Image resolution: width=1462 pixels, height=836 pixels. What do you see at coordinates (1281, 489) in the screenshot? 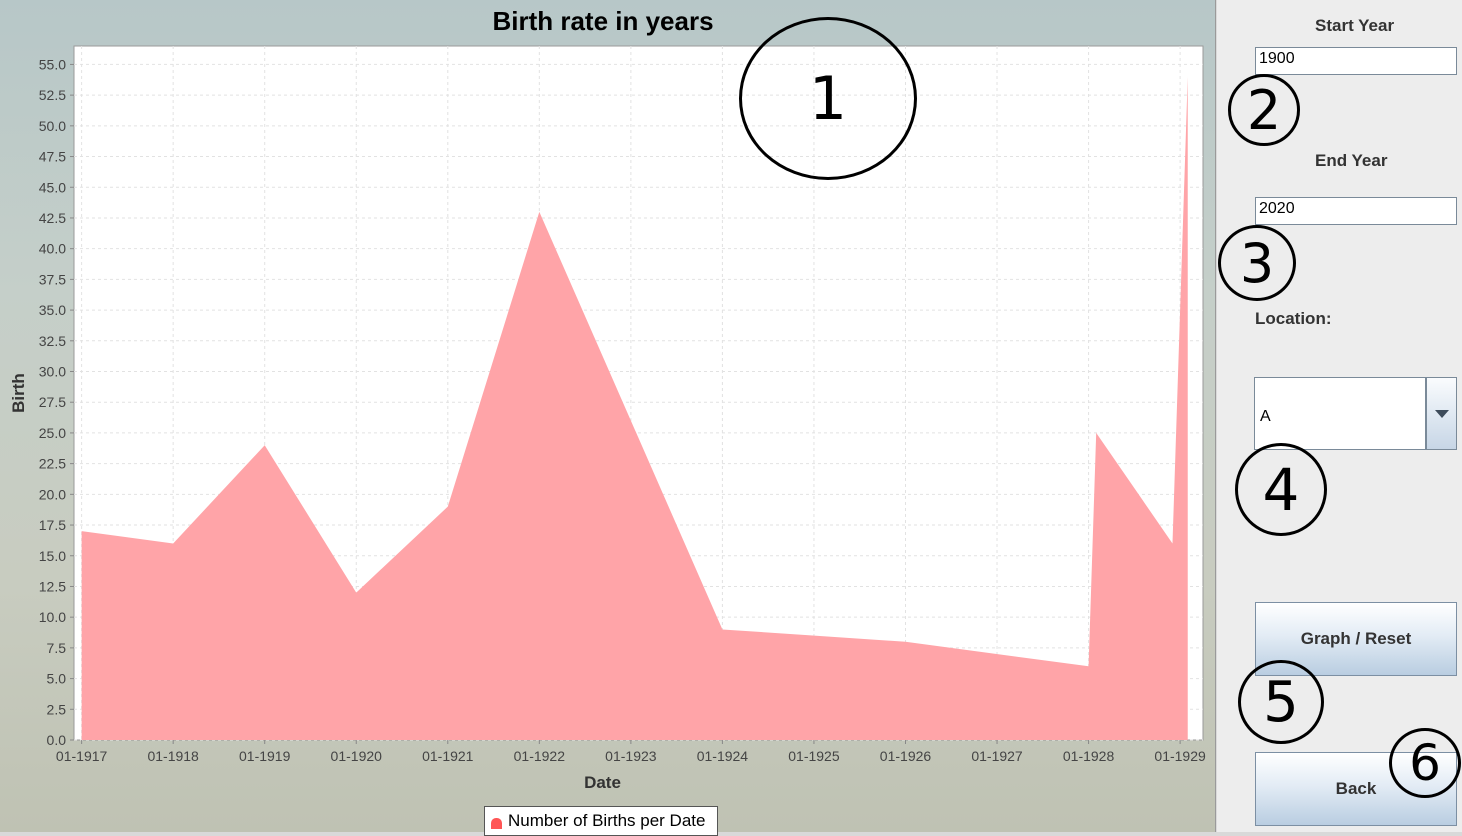
I see `annotation-circle-4: 4` at bounding box center [1281, 489].